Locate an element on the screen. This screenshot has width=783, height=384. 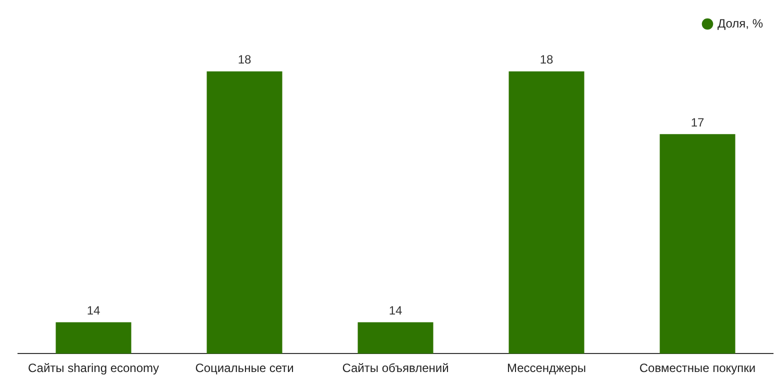
x-tick-label: Социальные сети is located at coordinates (244, 368).